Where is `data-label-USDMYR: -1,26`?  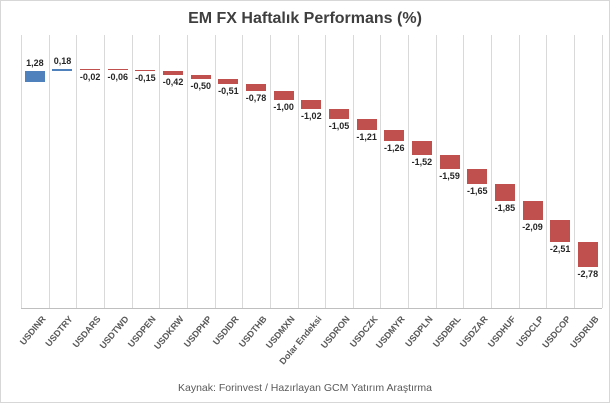
data-label-USDMYR: -1,26 is located at coordinates (394, 148).